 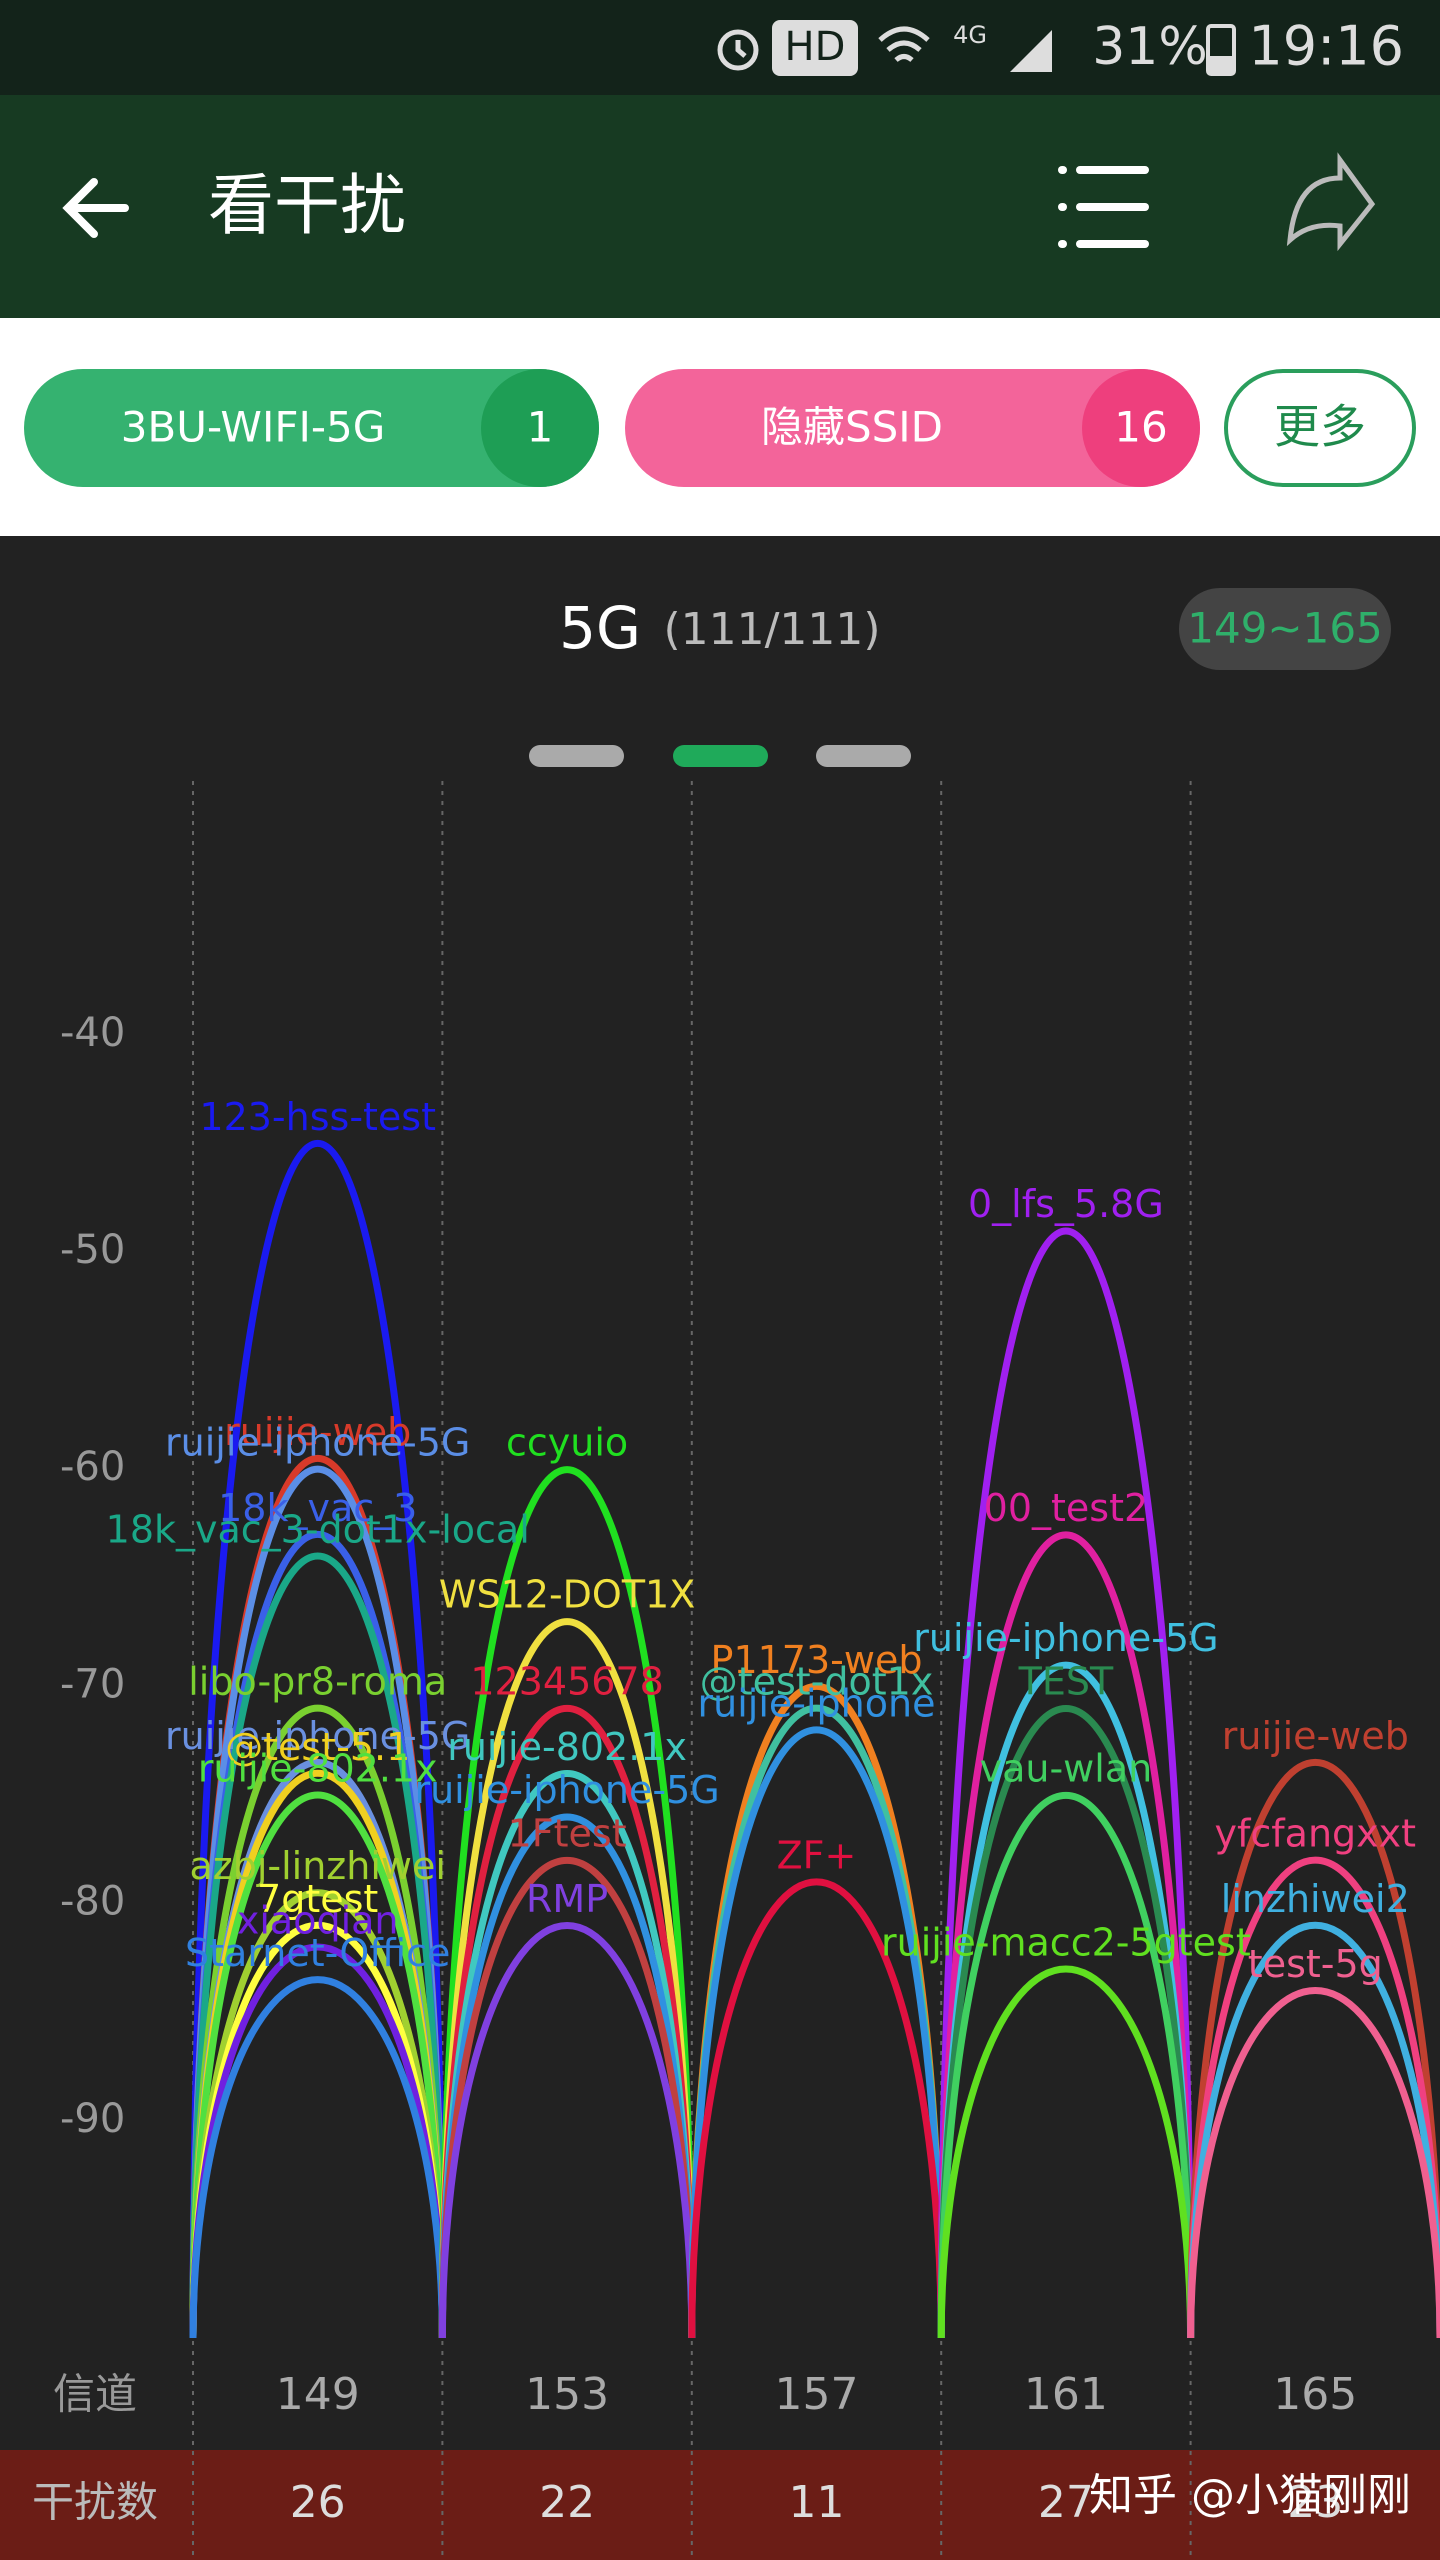 I want to click on toolbar-title: 看干扰, so click(x=307, y=205).